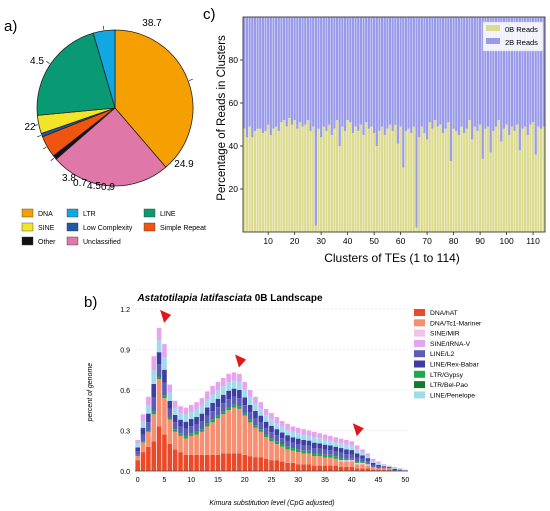  I want to click on b-x-tick-label: 25, so click(272, 480).